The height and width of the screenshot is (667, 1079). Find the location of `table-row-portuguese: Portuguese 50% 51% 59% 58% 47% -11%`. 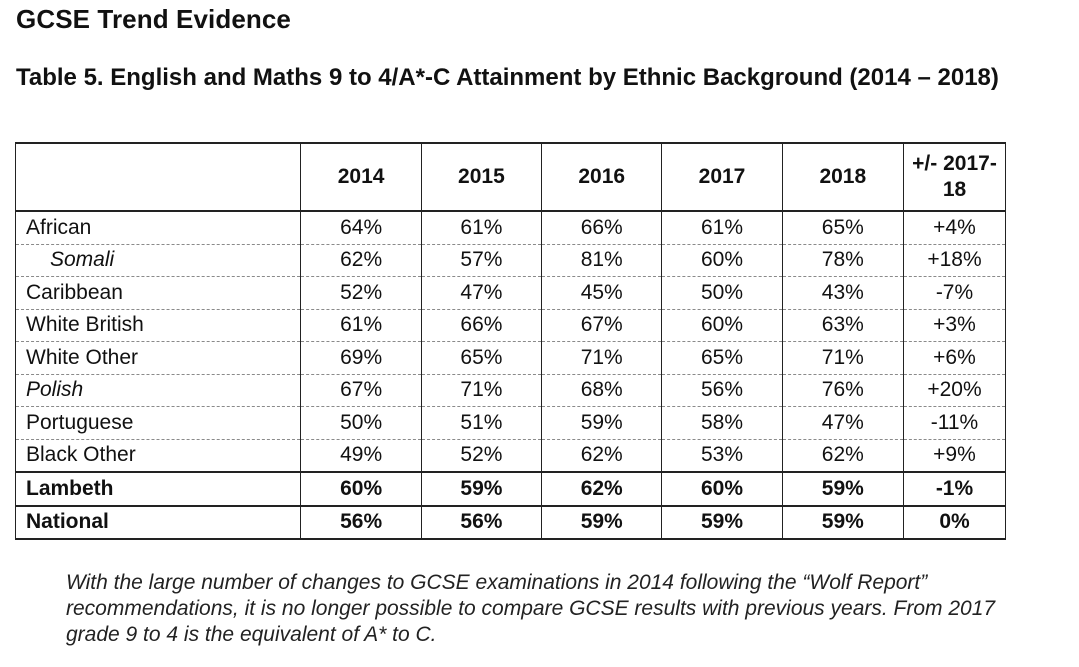

table-row-portuguese: Portuguese 50% 51% 59% 58% 47% -11% is located at coordinates (510, 423).